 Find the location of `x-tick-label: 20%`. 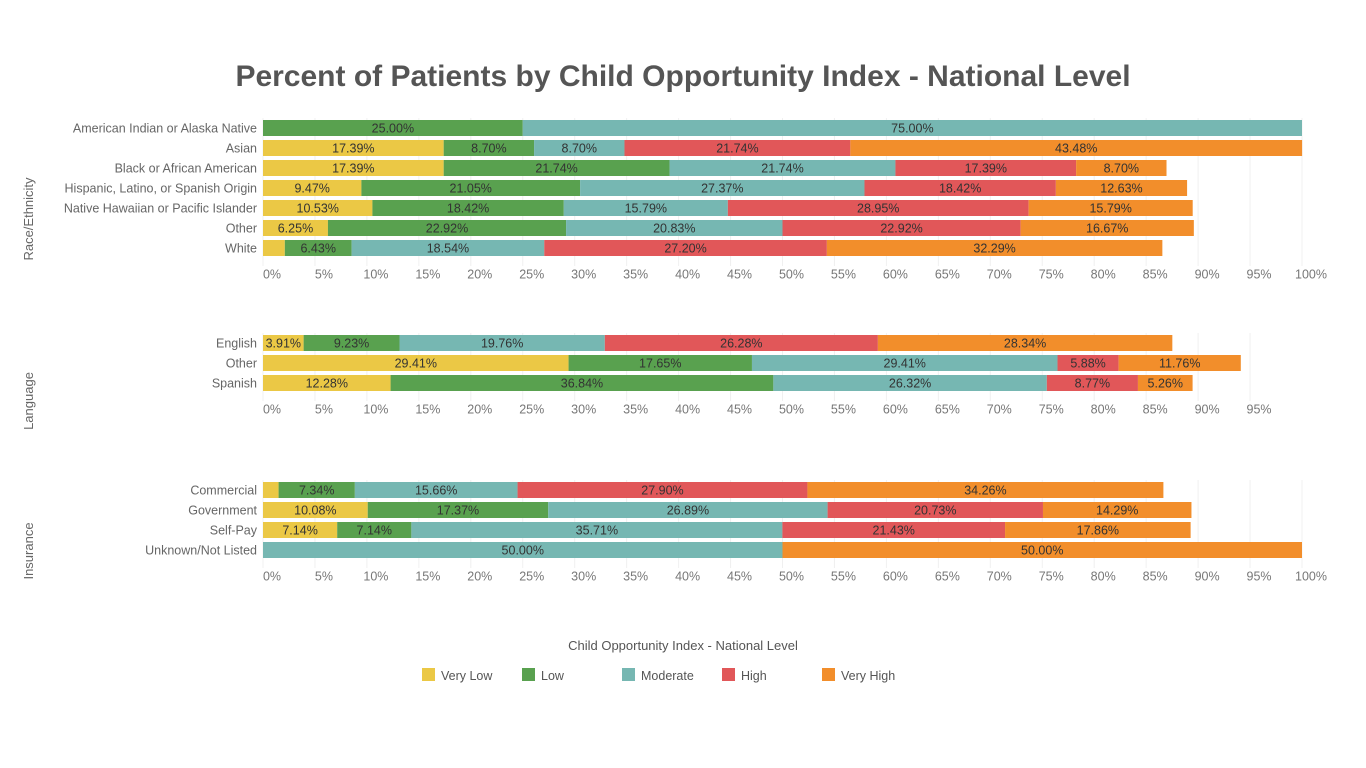

x-tick-label: 20% is located at coordinates (479, 577).